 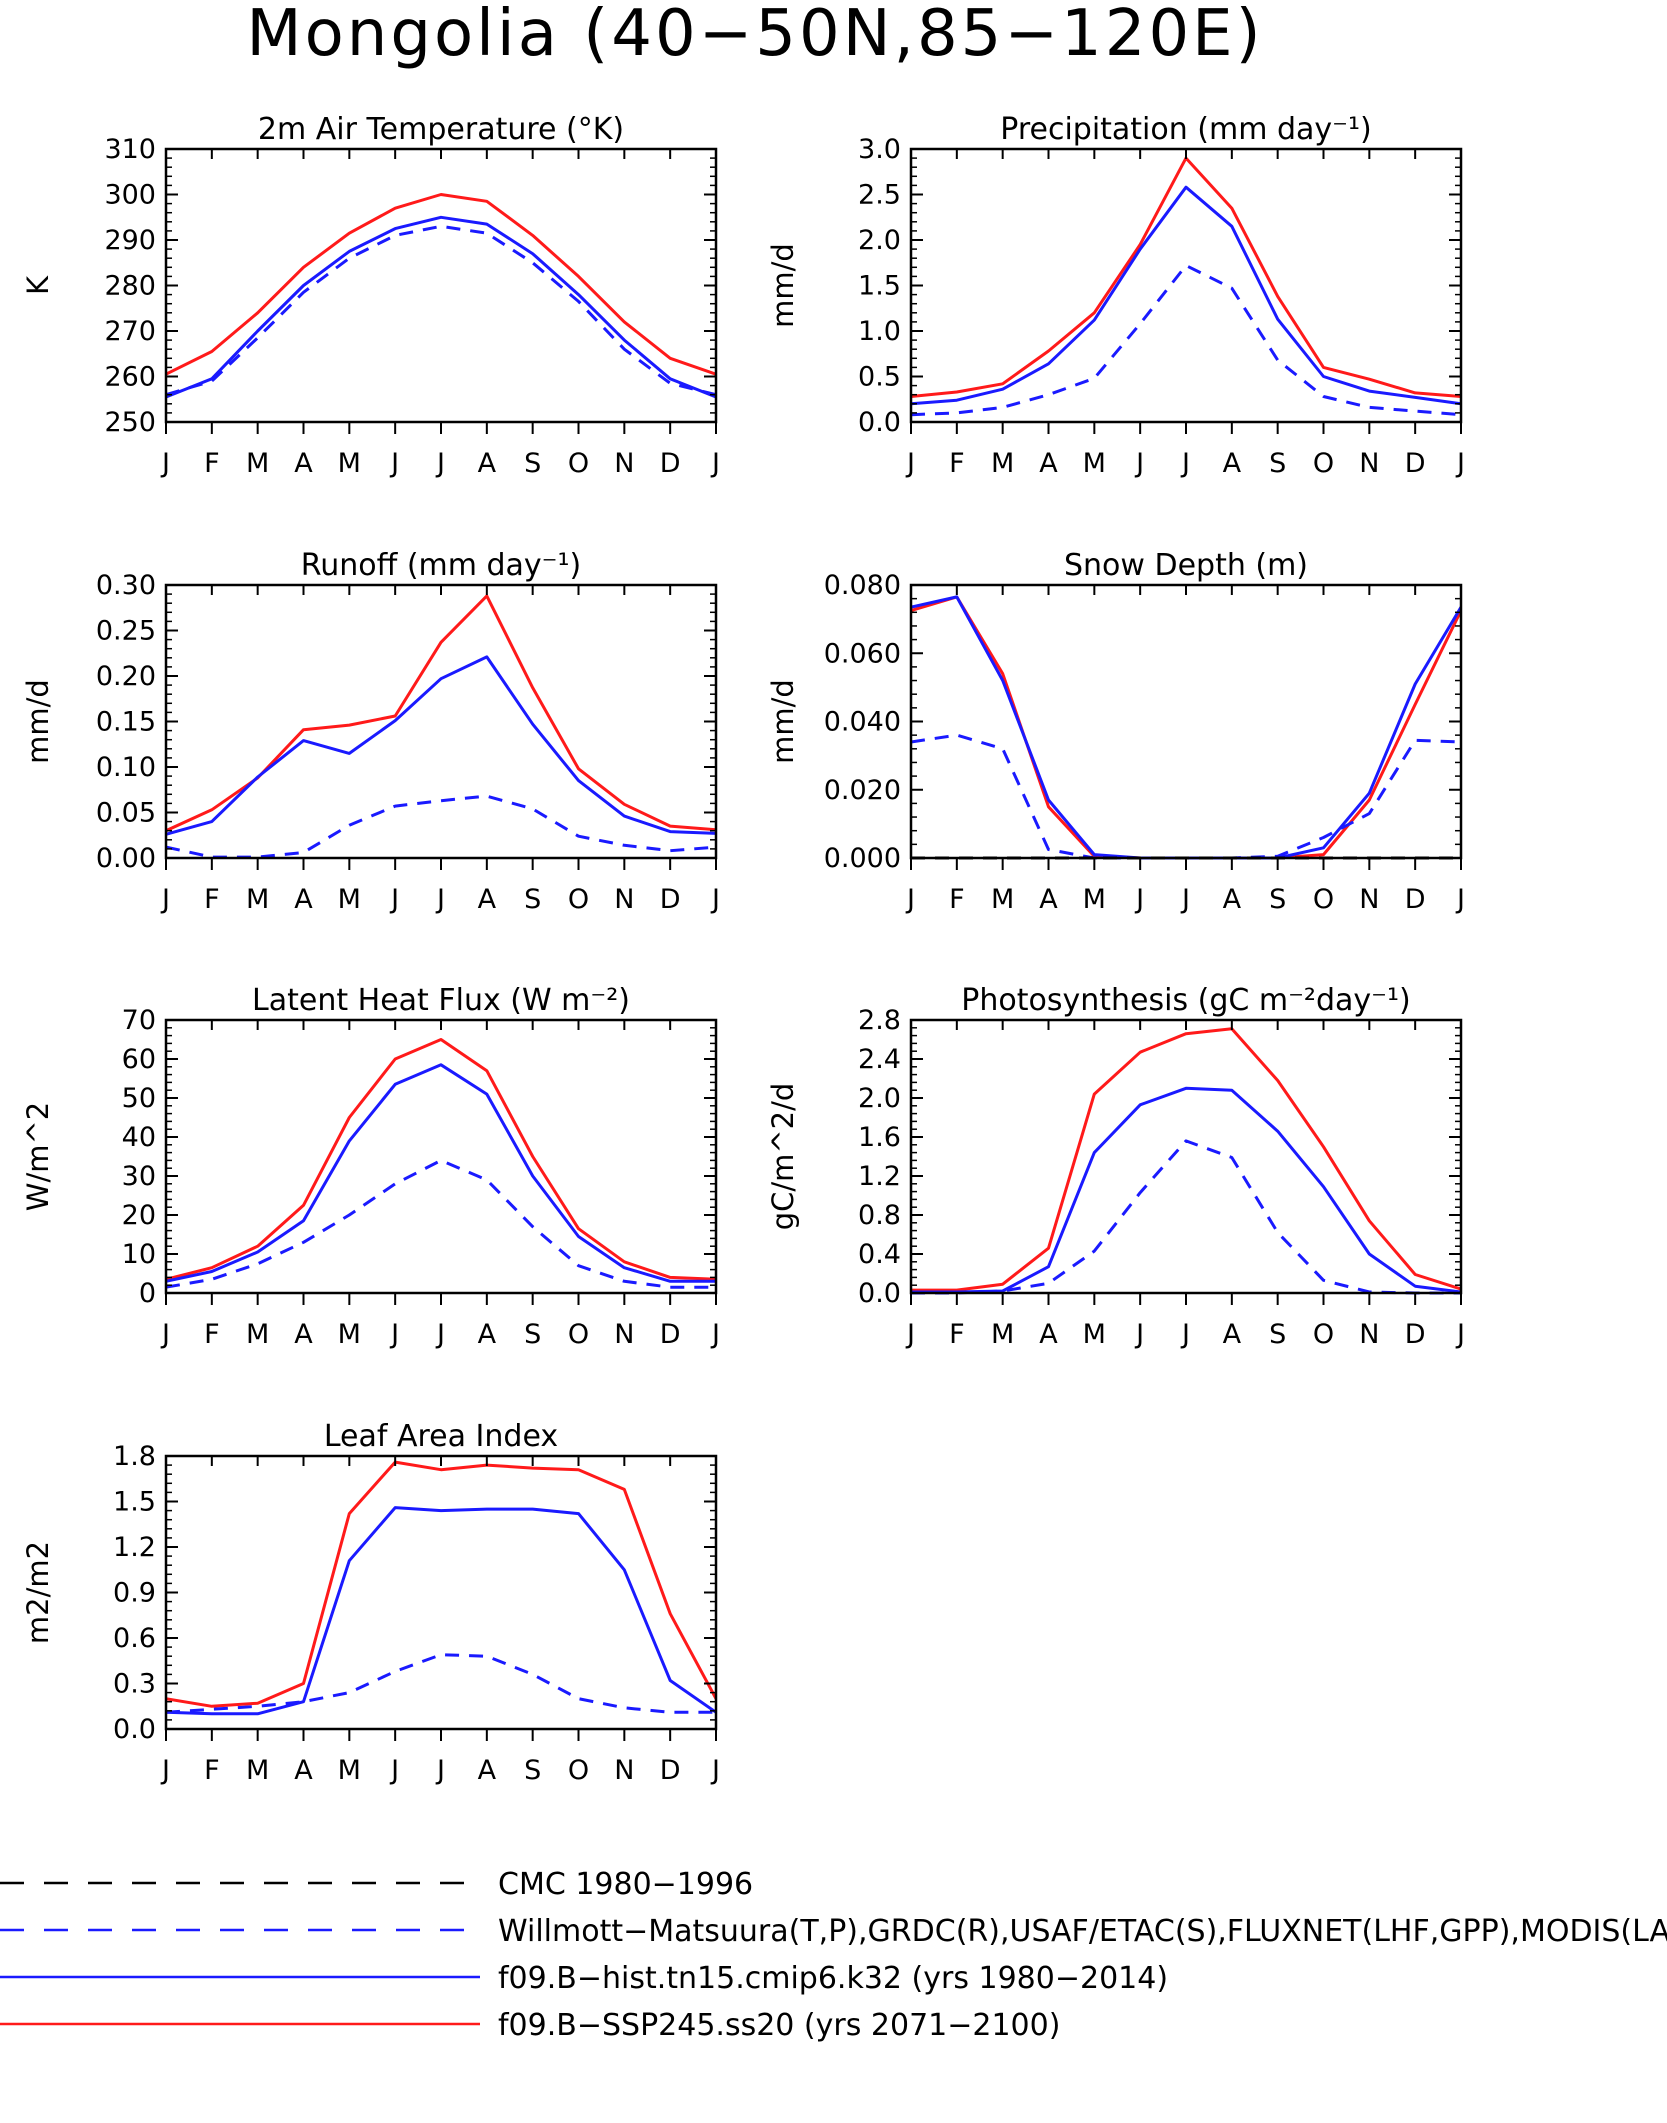 I want to click on y-tick-label: 20, so click(x=139, y=1215).